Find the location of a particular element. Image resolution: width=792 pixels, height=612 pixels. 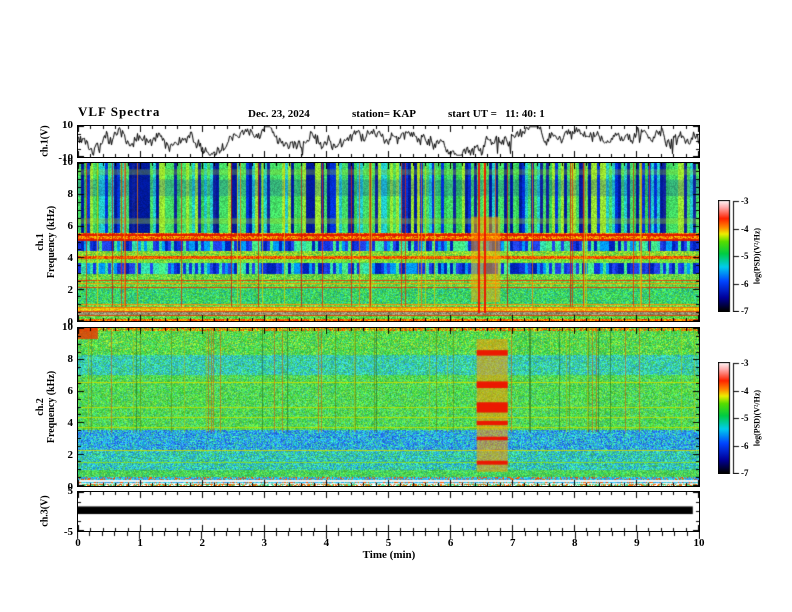

time-tick-label: 1 is located at coordinates (140, 543).